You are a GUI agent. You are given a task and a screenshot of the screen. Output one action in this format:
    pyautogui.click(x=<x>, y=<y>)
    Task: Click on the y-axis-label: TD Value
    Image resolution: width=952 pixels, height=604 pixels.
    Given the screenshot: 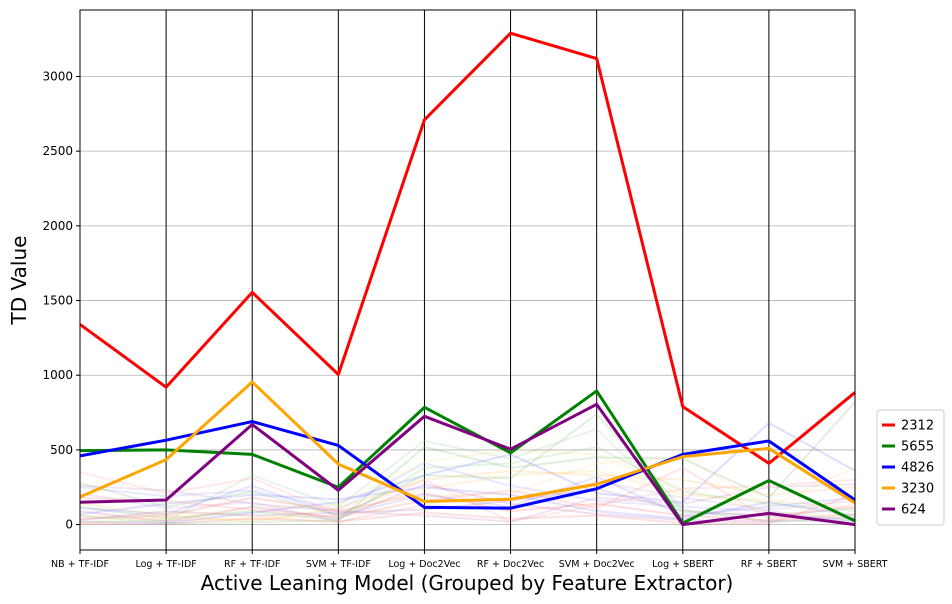 What is the action you would take?
    pyautogui.click(x=19, y=281)
    